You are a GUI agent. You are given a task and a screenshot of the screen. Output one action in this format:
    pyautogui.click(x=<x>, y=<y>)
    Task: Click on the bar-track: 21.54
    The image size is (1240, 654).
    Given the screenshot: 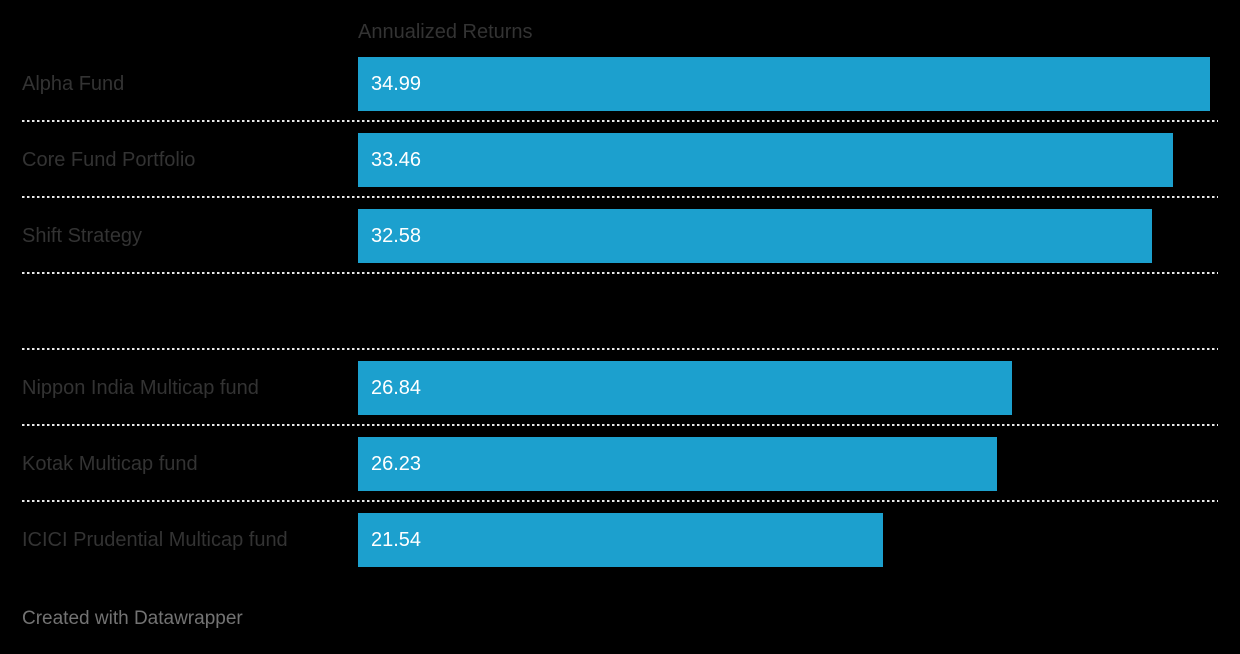 What is the action you would take?
    pyautogui.click(x=788, y=540)
    